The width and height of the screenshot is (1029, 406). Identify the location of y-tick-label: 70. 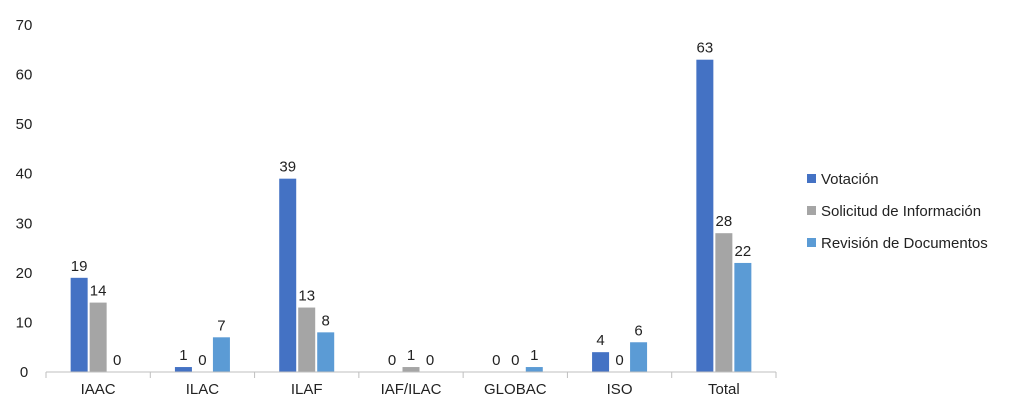
(24, 25).